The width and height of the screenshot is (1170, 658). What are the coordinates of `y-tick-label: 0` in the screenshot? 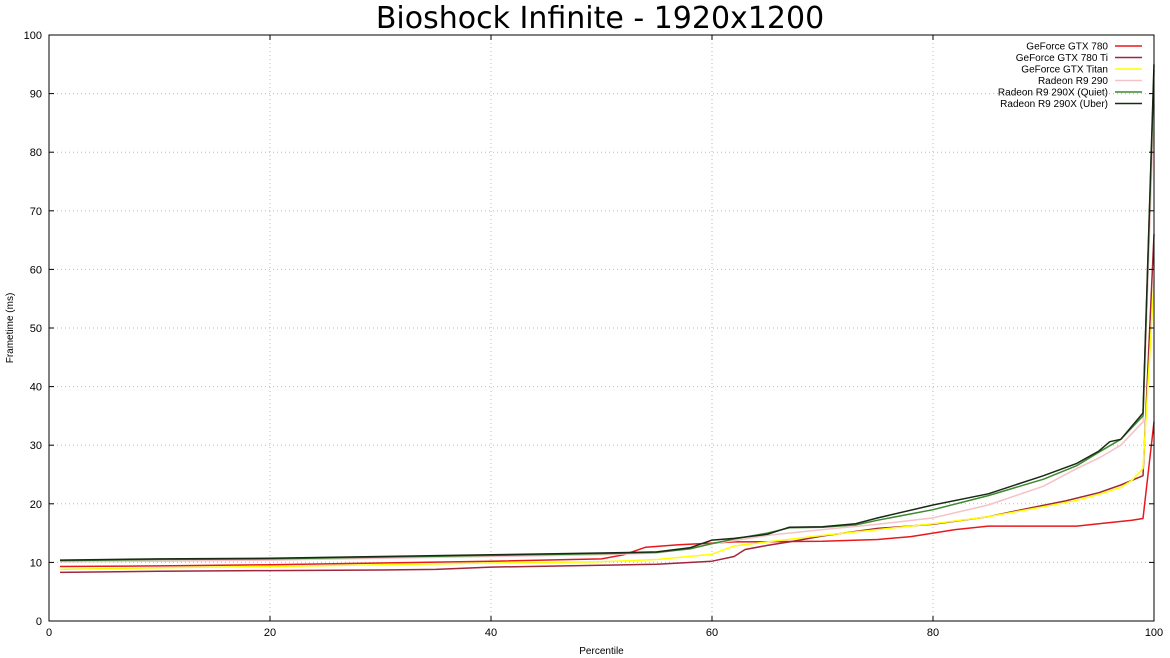 It's located at (39, 622).